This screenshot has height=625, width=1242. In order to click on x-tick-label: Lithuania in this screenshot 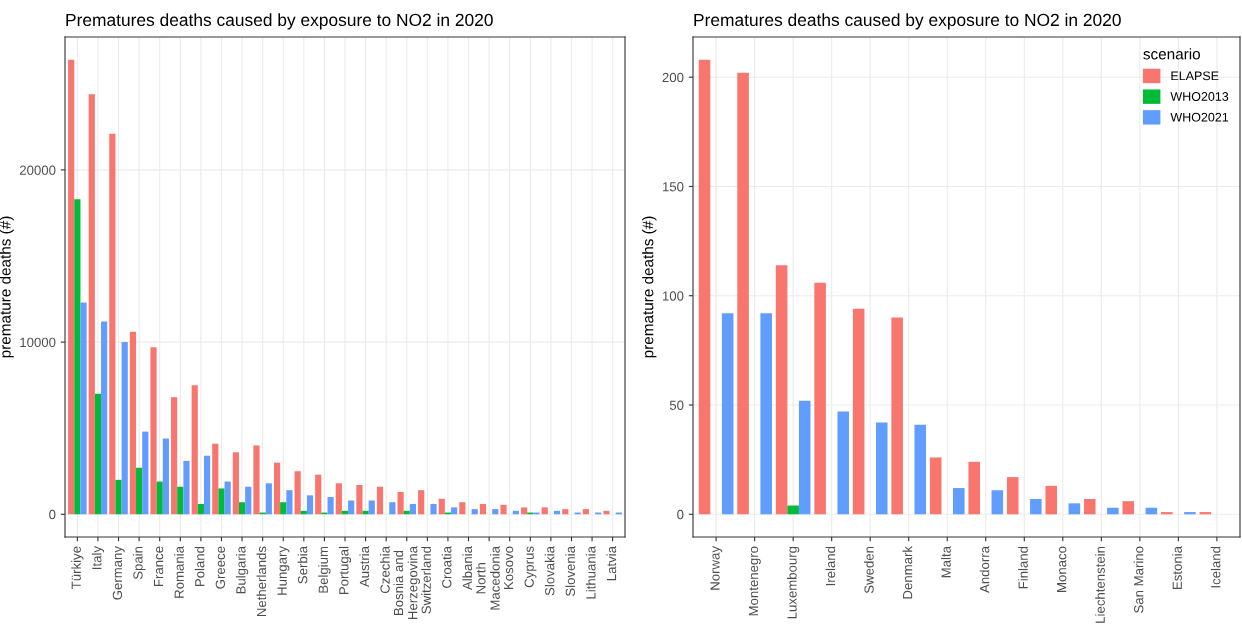, I will do `click(590, 572)`.